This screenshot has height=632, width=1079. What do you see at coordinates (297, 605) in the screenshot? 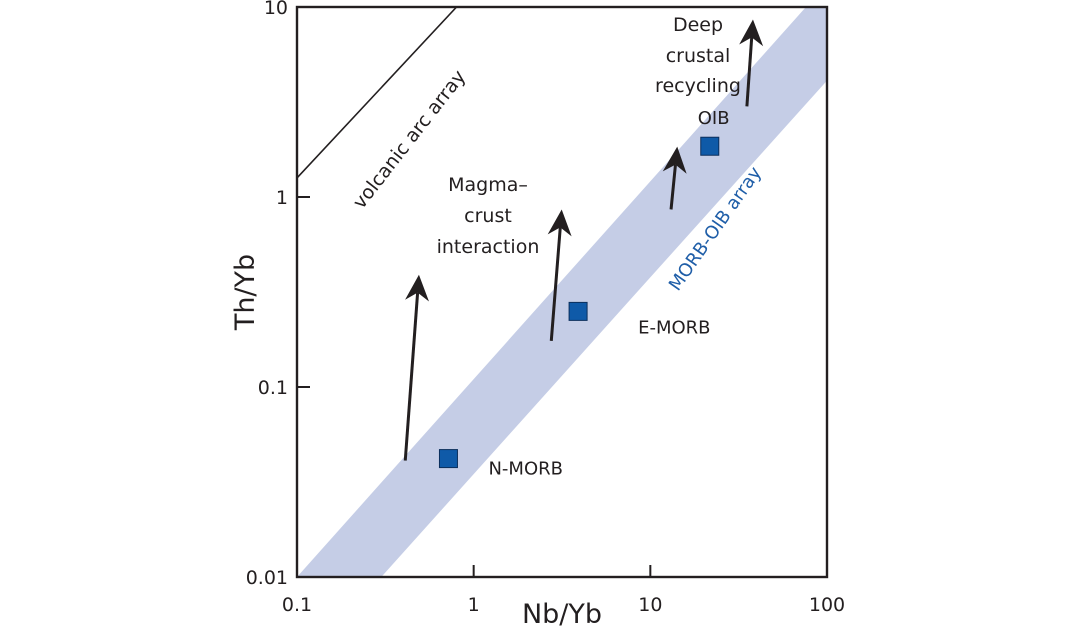
I see `x-tick-label: 0.1` at bounding box center [297, 605].